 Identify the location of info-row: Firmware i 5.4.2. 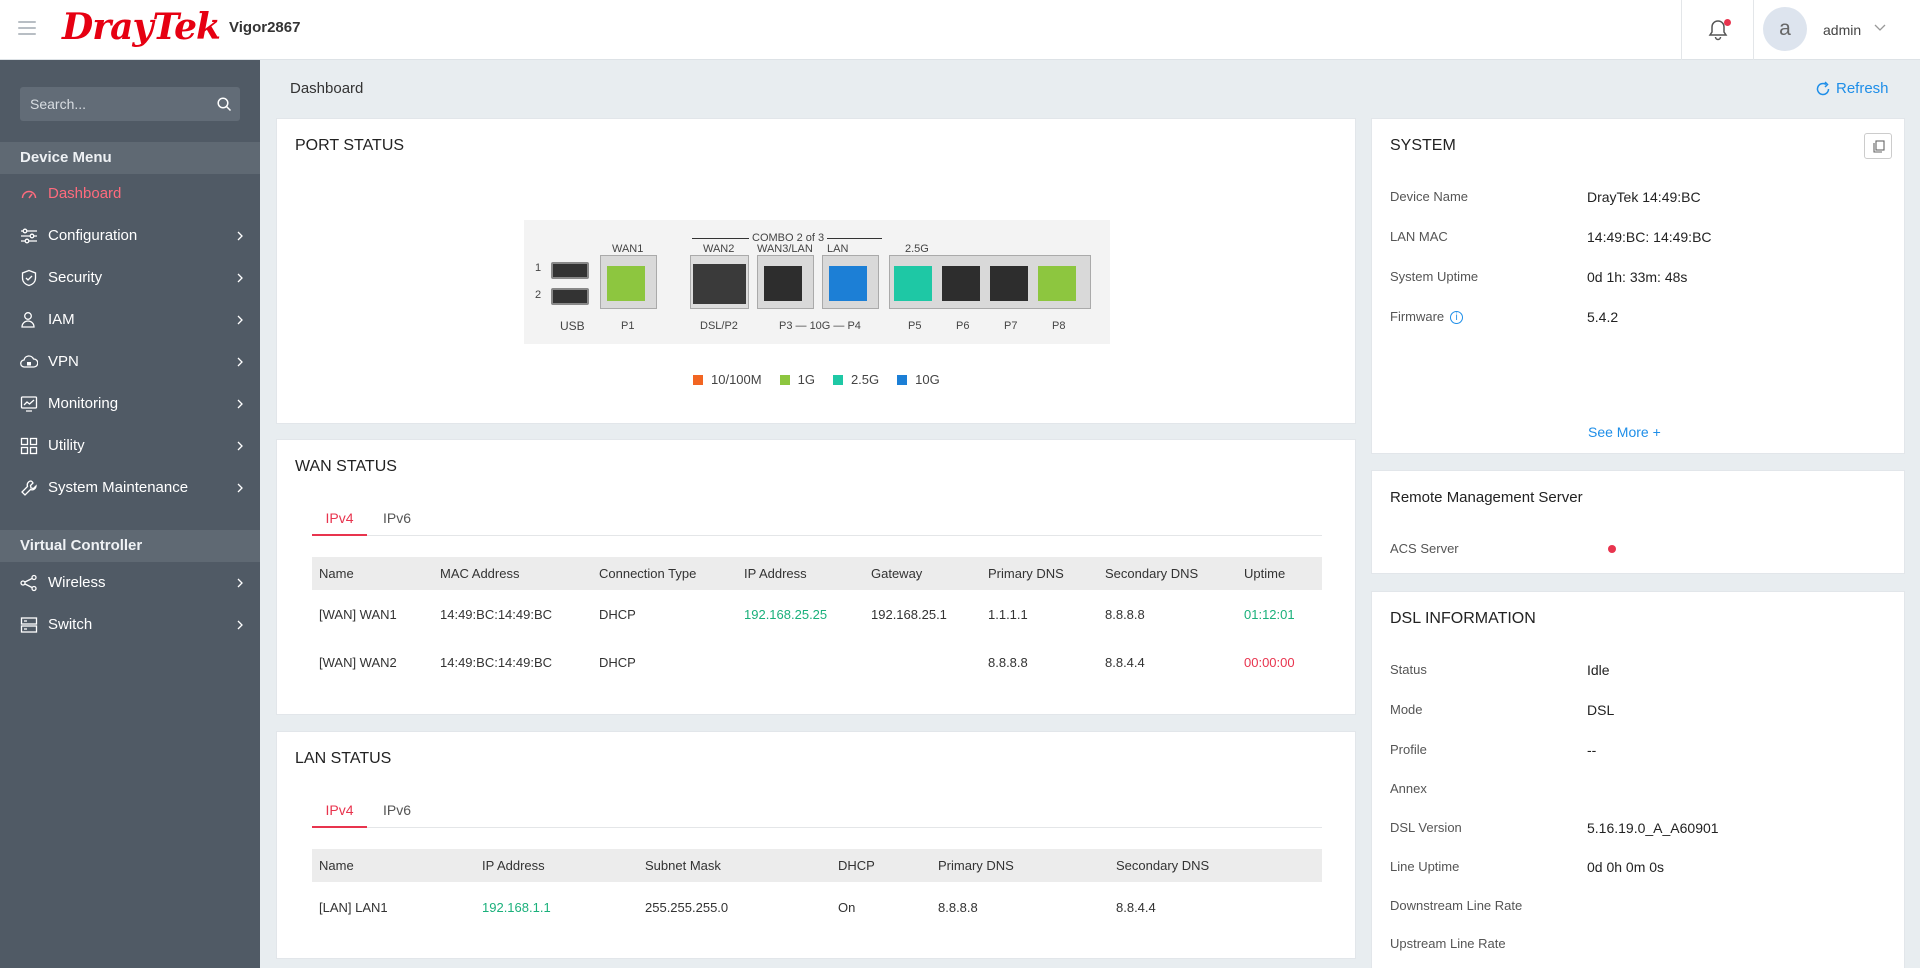
(1640, 319).